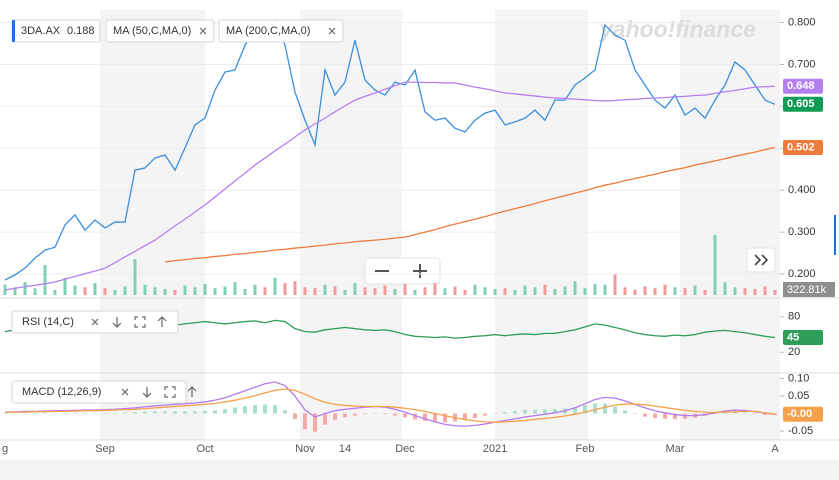 This screenshot has height=480, width=839. What do you see at coordinates (48, 322) in the screenshot?
I see `indicator-title: RSI (14,C)` at bounding box center [48, 322].